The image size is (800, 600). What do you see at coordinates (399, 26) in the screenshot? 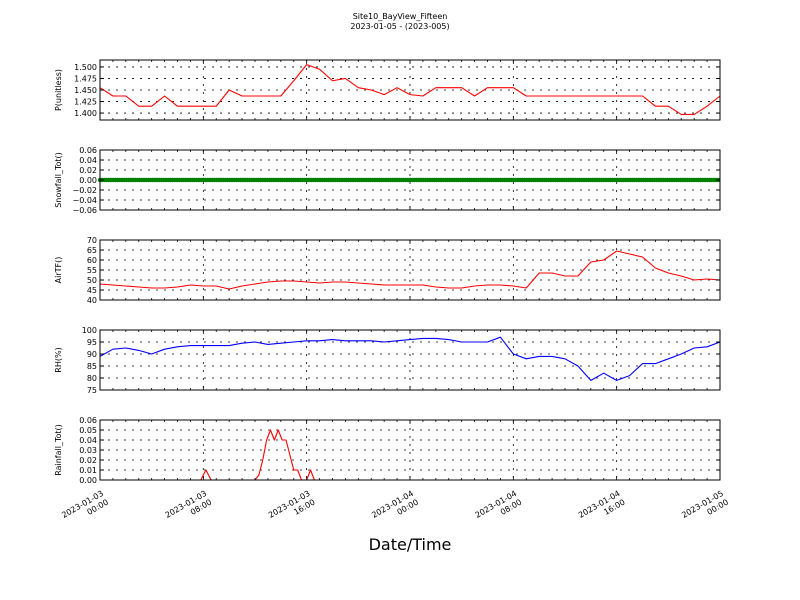
I see `chart-subtitle: 2023-01-05 - (2023-005)` at bounding box center [399, 26].